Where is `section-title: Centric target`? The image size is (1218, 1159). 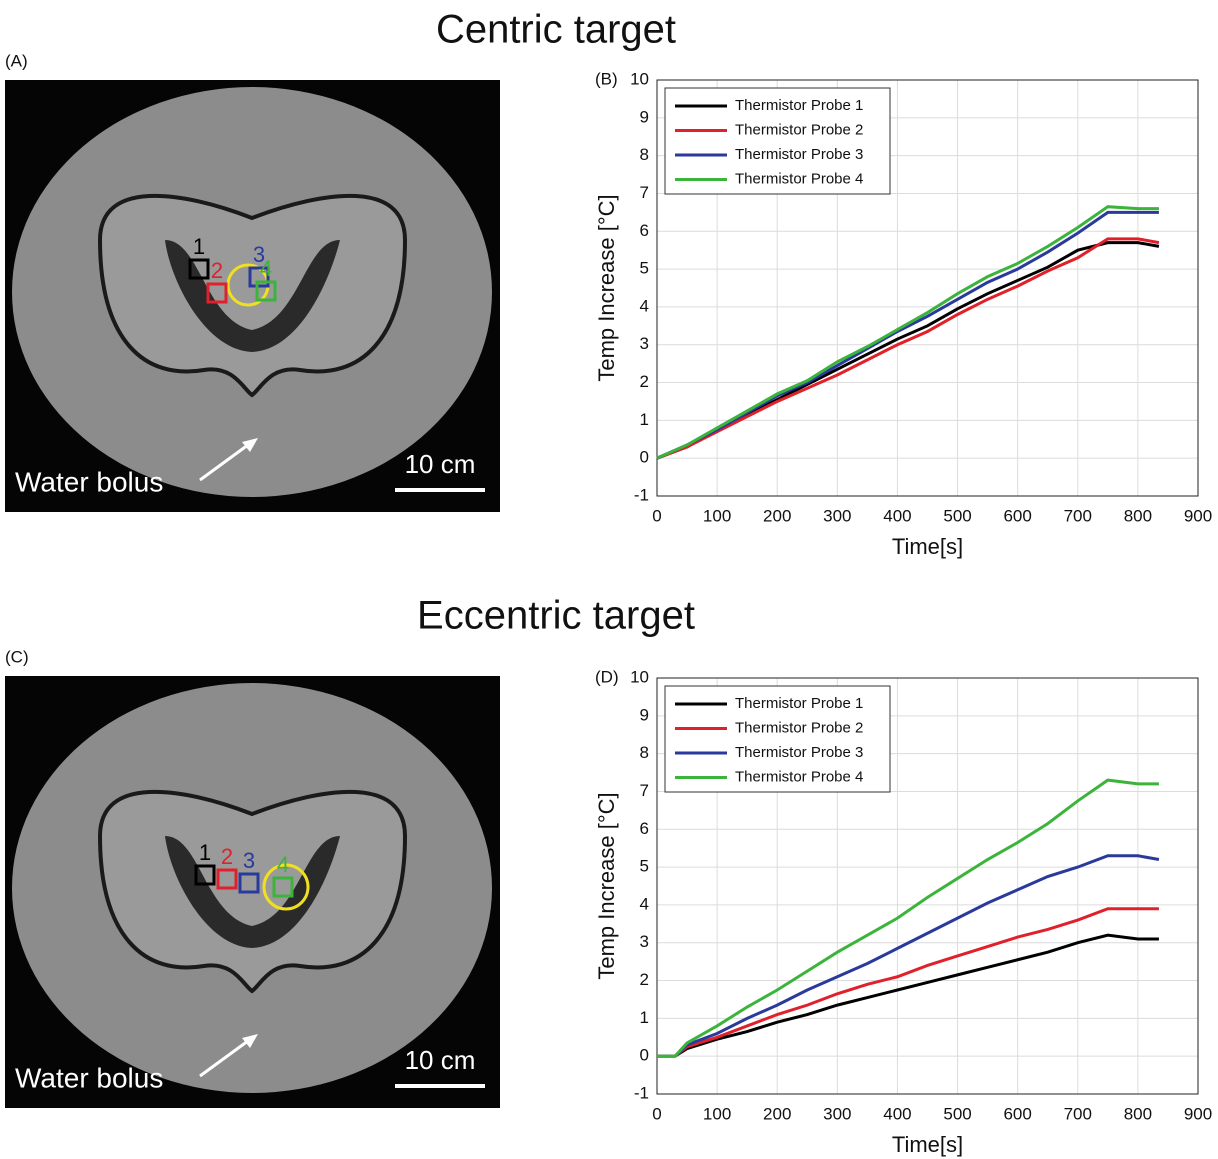 section-title: Centric target is located at coordinates (556, 30).